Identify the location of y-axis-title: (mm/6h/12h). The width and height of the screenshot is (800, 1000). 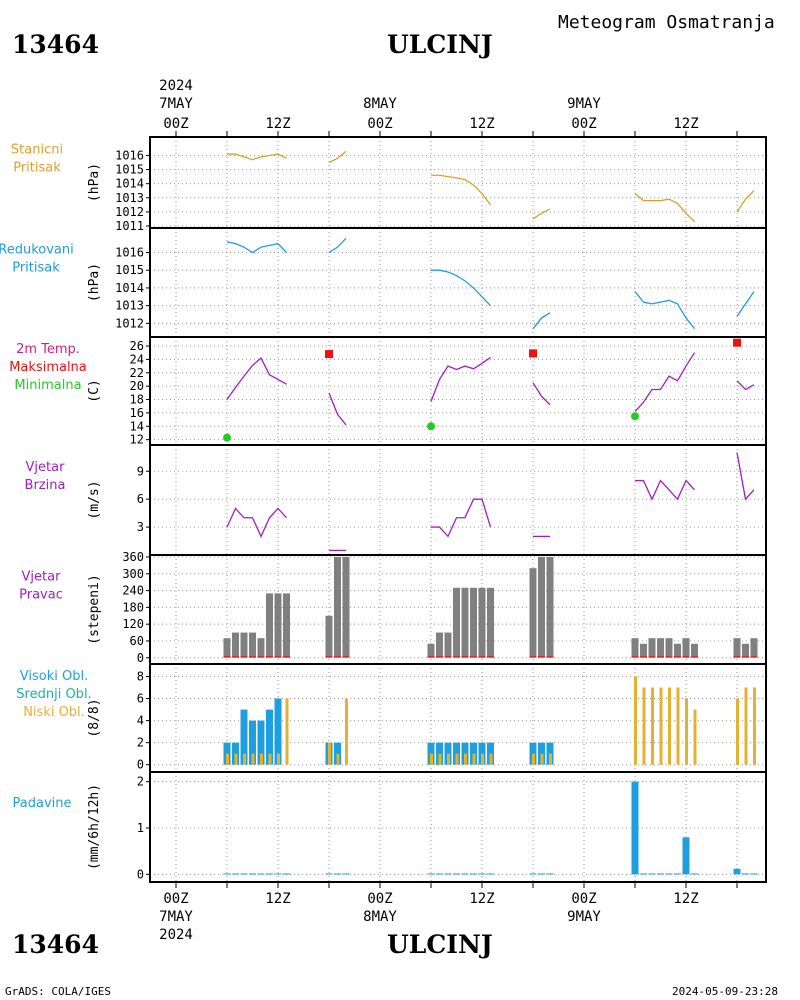
(94, 827).